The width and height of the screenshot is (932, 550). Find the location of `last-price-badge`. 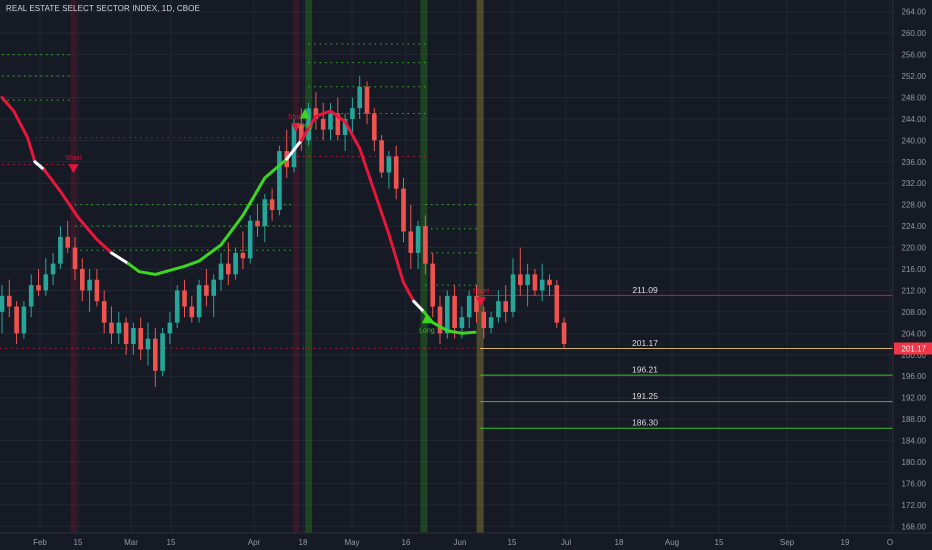

last-price-badge is located at coordinates (913, 348).